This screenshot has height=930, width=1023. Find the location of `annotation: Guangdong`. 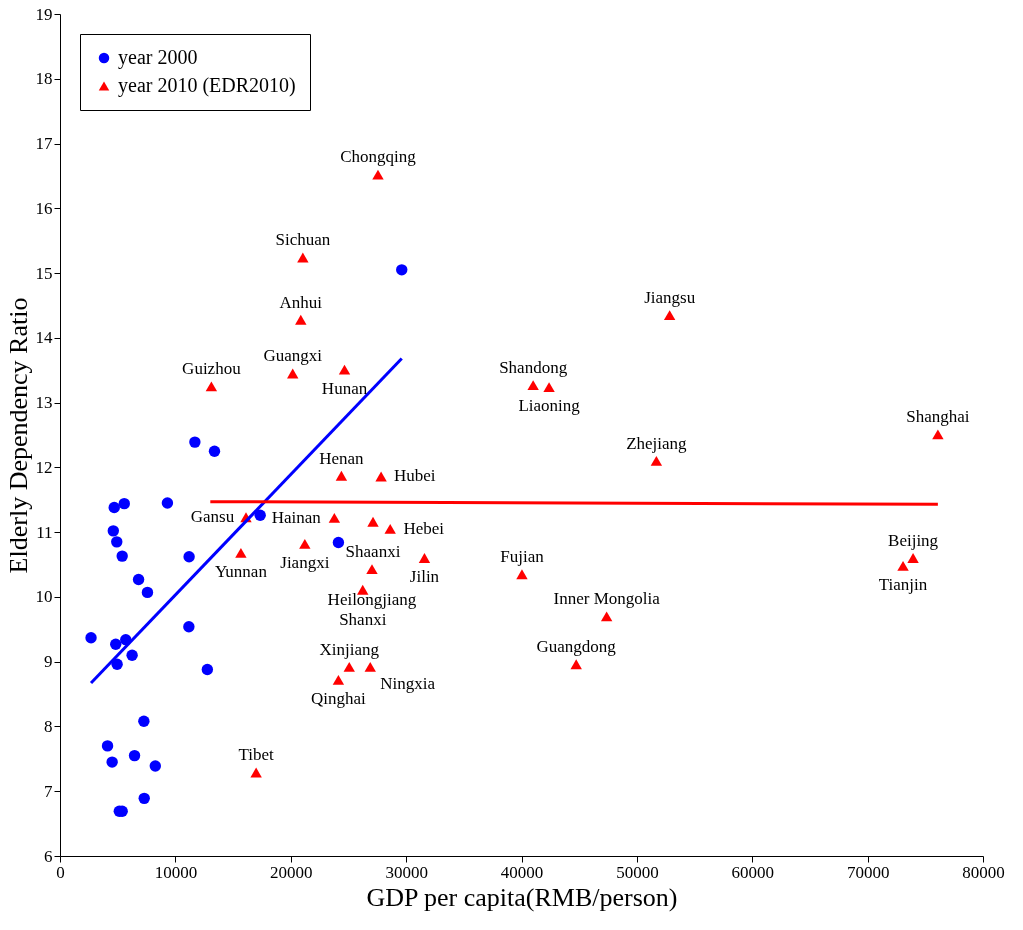

annotation: Guangdong is located at coordinates (576, 647).